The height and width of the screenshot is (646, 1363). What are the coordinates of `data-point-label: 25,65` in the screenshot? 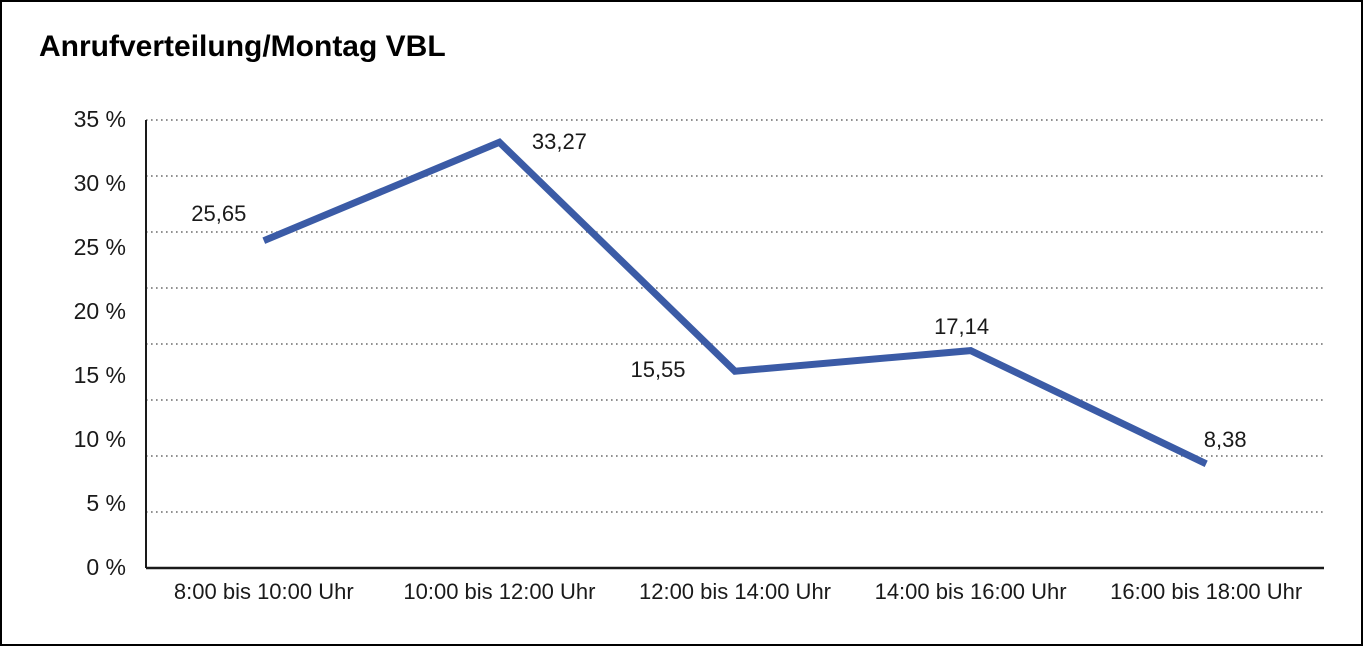 It's located at (219, 213).